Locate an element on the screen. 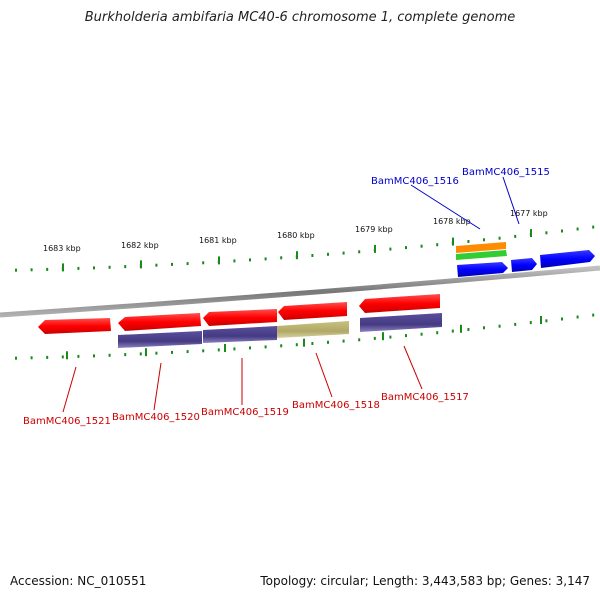 This screenshot has width=600, height=600. scale-label-1683: 1683 kbp is located at coordinates (62, 248).